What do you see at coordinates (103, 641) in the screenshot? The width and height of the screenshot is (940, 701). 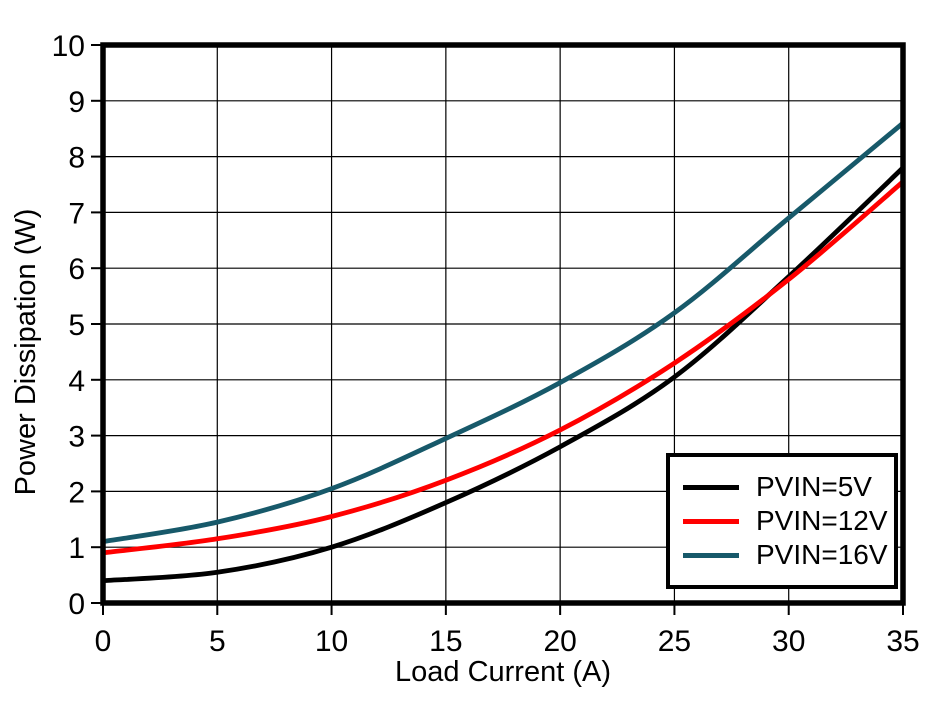 I see `x-tick-label: 0` at bounding box center [103, 641].